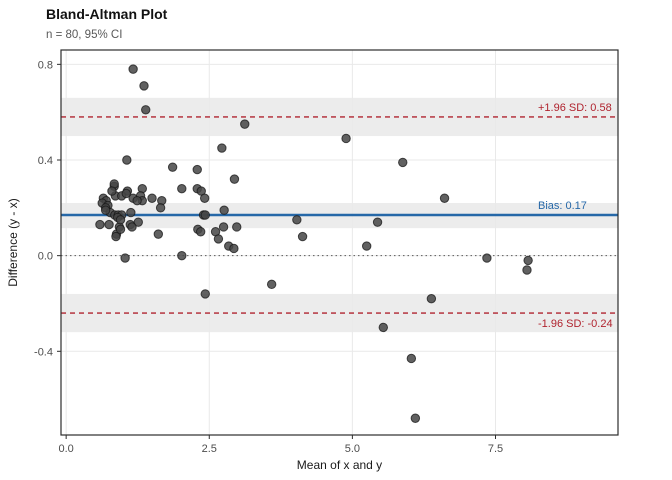 The image size is (672, 480). Describe the element at coordinates (575, 108) in the screenshot. I see `upper-loa-label: +1.96 SD: 0.58` at that location.